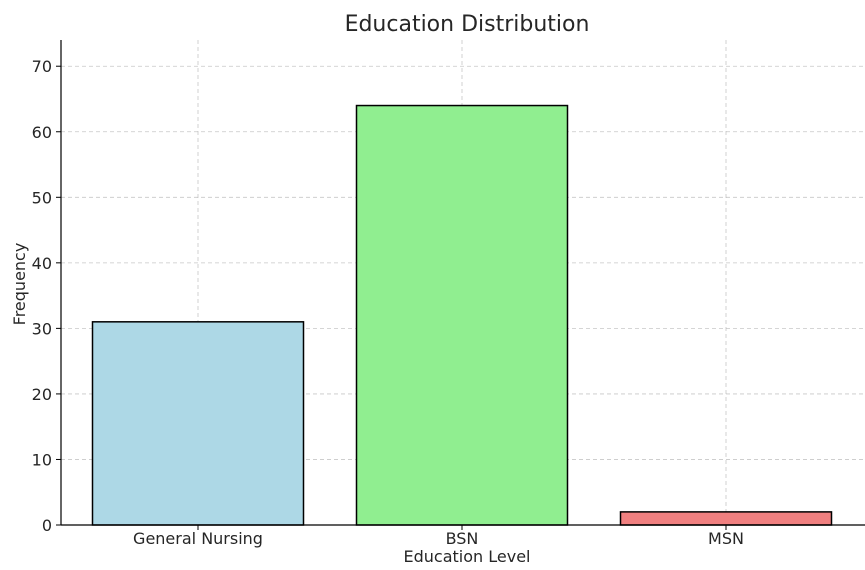  Describe the element at coordinates (42, 328) in the screenshot. I see `y-tick-label: 30` at that location.